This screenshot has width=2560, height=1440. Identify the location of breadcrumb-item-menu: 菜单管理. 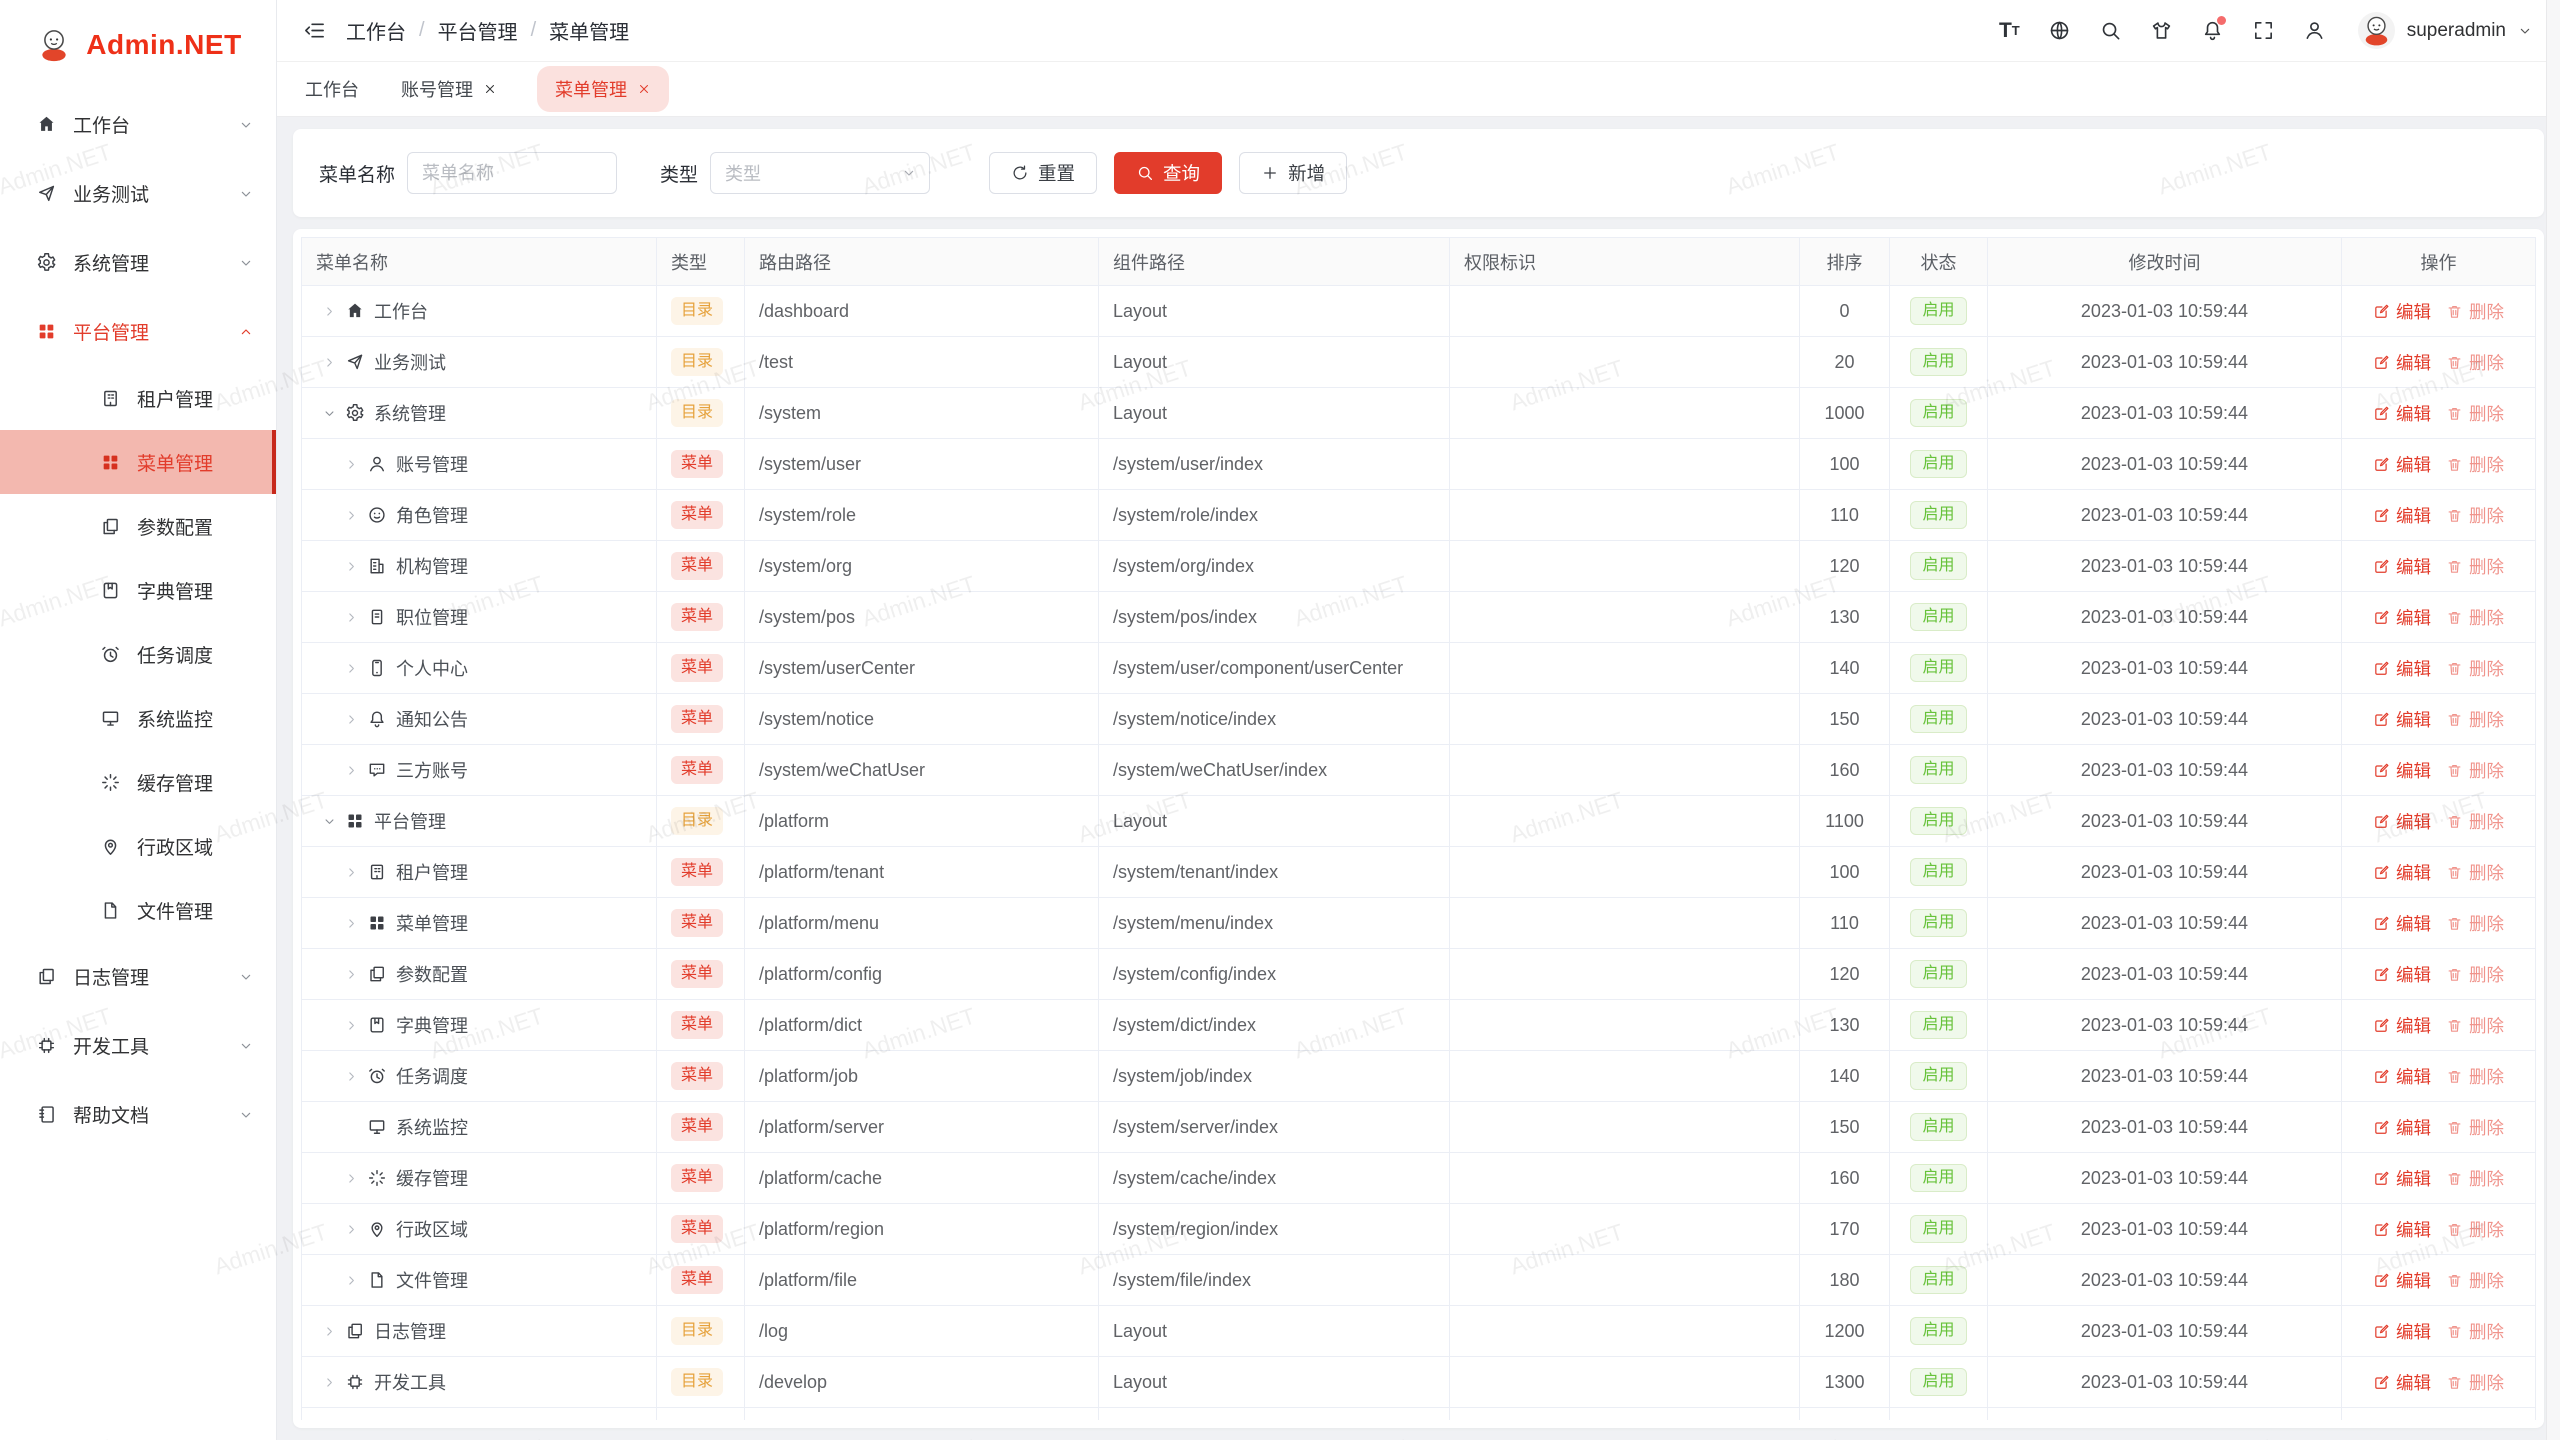
(589, 33).